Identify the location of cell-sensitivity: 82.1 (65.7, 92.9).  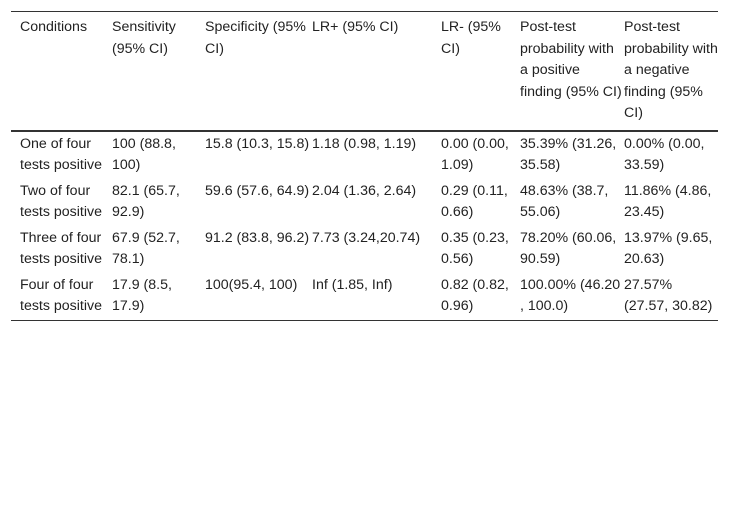
(146, 201).